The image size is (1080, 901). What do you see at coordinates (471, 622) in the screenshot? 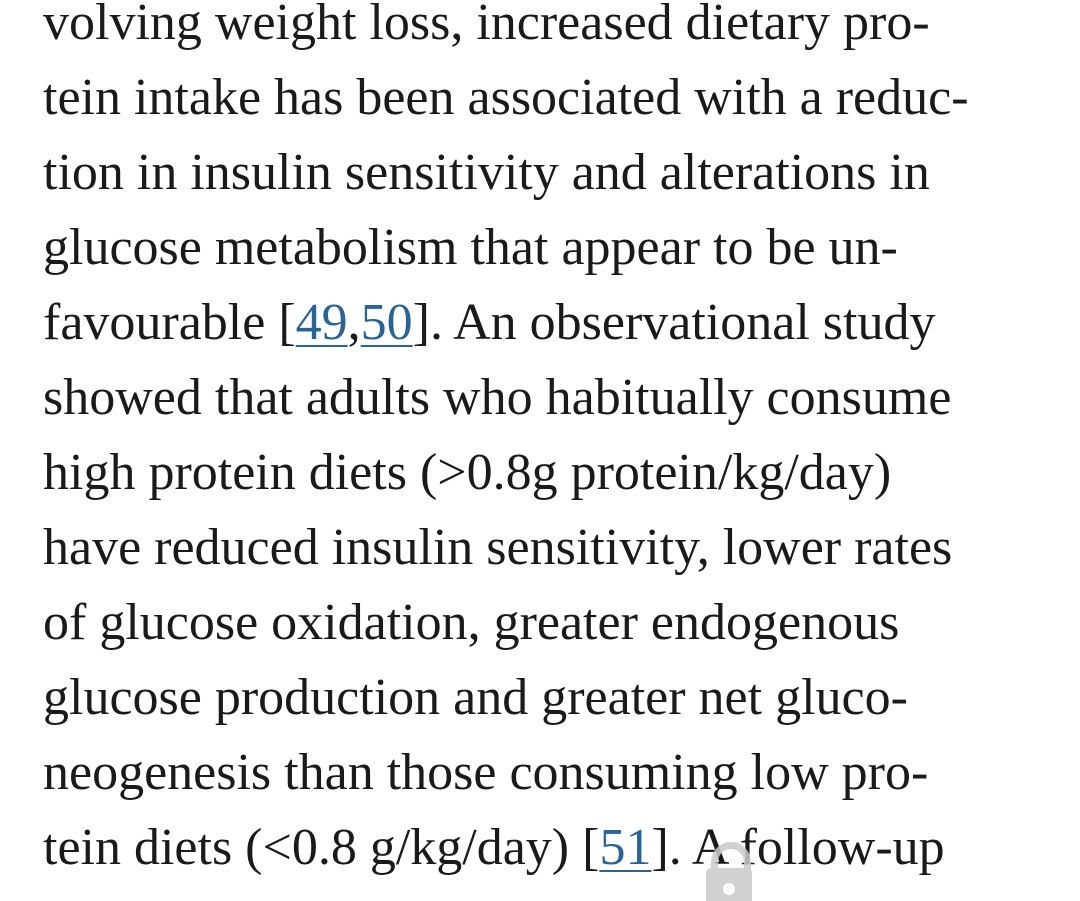
I see `text-line-9: of glucose oxidation, greater endogenous` at bounding box center [471, 622].